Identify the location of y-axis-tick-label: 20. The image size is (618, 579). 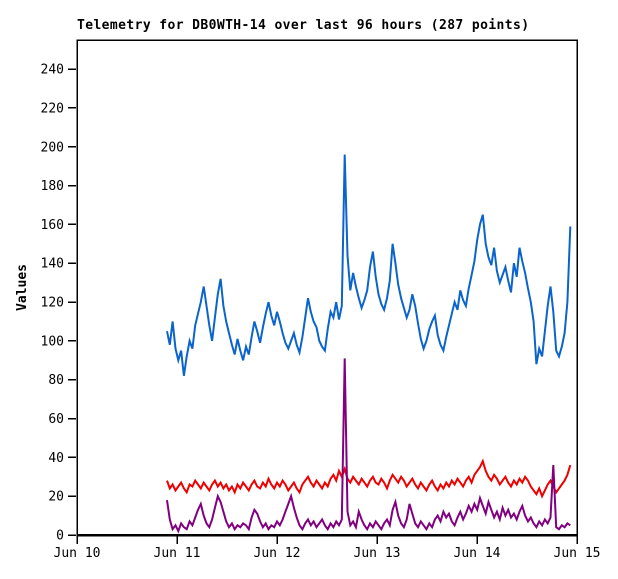
(56, 497).